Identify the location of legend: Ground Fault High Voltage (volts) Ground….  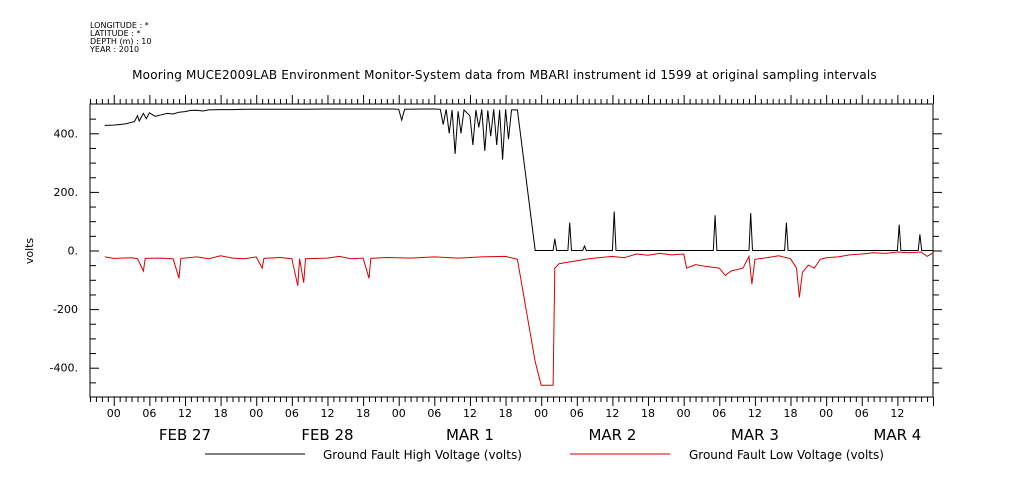
(544, 455).